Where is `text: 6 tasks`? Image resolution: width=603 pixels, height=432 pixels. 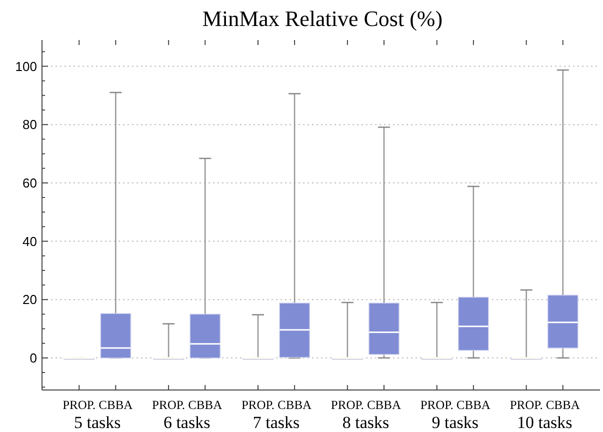
text: 6 tasks is located at coordinates (186, 422).